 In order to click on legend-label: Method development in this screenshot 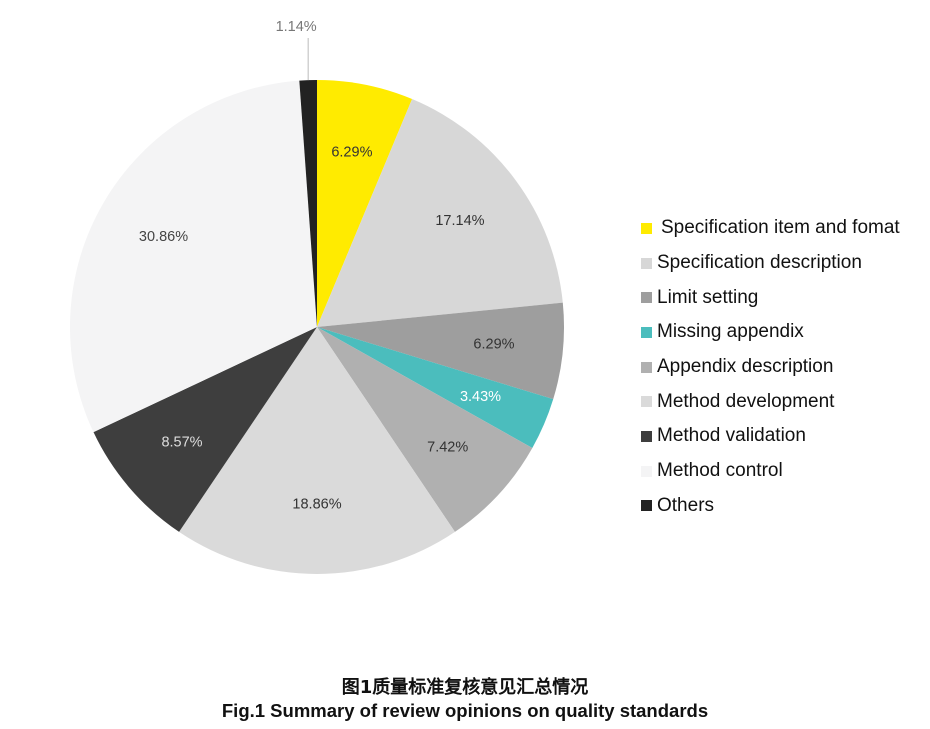, I will do `click(746, 401)`.